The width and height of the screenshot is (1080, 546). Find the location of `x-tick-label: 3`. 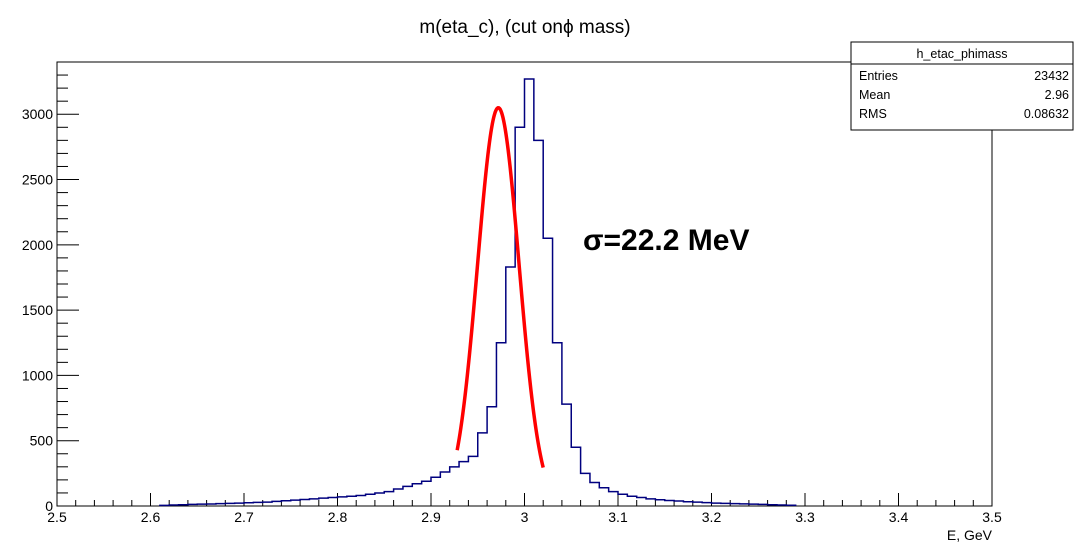

x-tick-label: 3 is located at coordinates (525, 517).